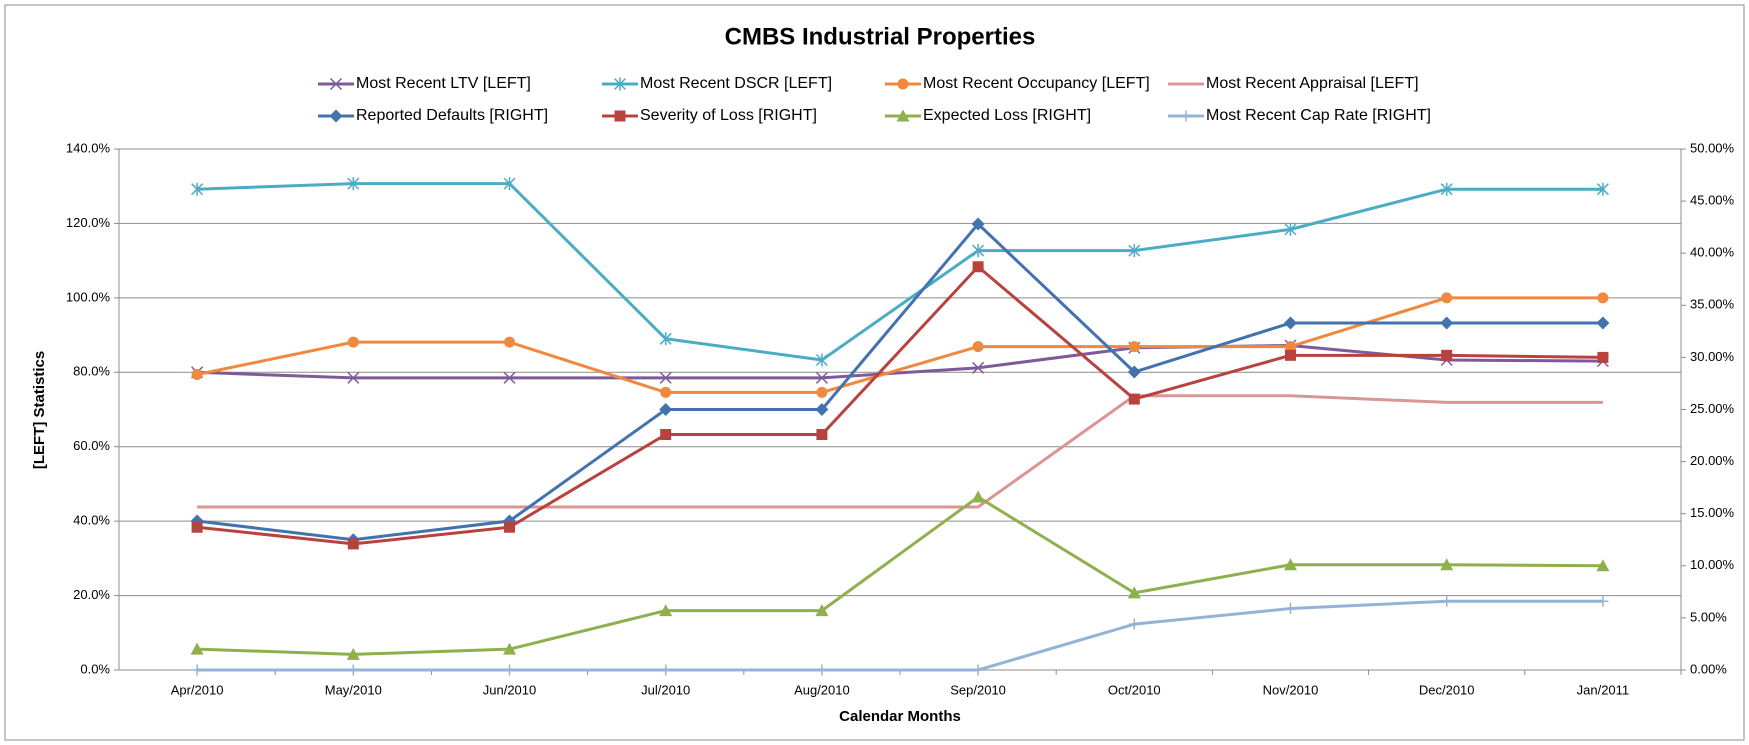  What do you see at coordinates (1318, 115) in the screenshot?
I see `legend-label: Most Recent Cap Rate [RIGHT]` at bounding box center [1318, 115].